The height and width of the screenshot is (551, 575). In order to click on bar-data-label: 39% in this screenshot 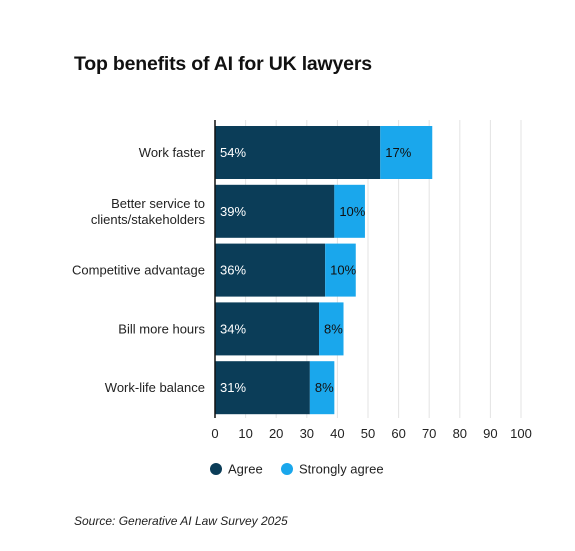, I will do `click(233, 211)`.